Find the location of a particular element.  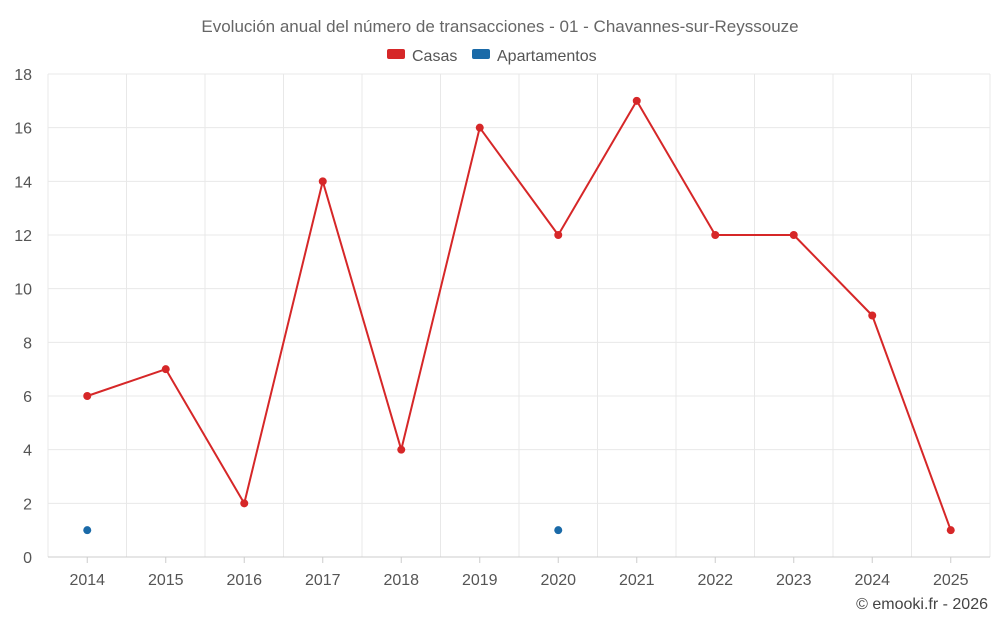

y-tick-label: 0 is located at coordinates (27, 558).